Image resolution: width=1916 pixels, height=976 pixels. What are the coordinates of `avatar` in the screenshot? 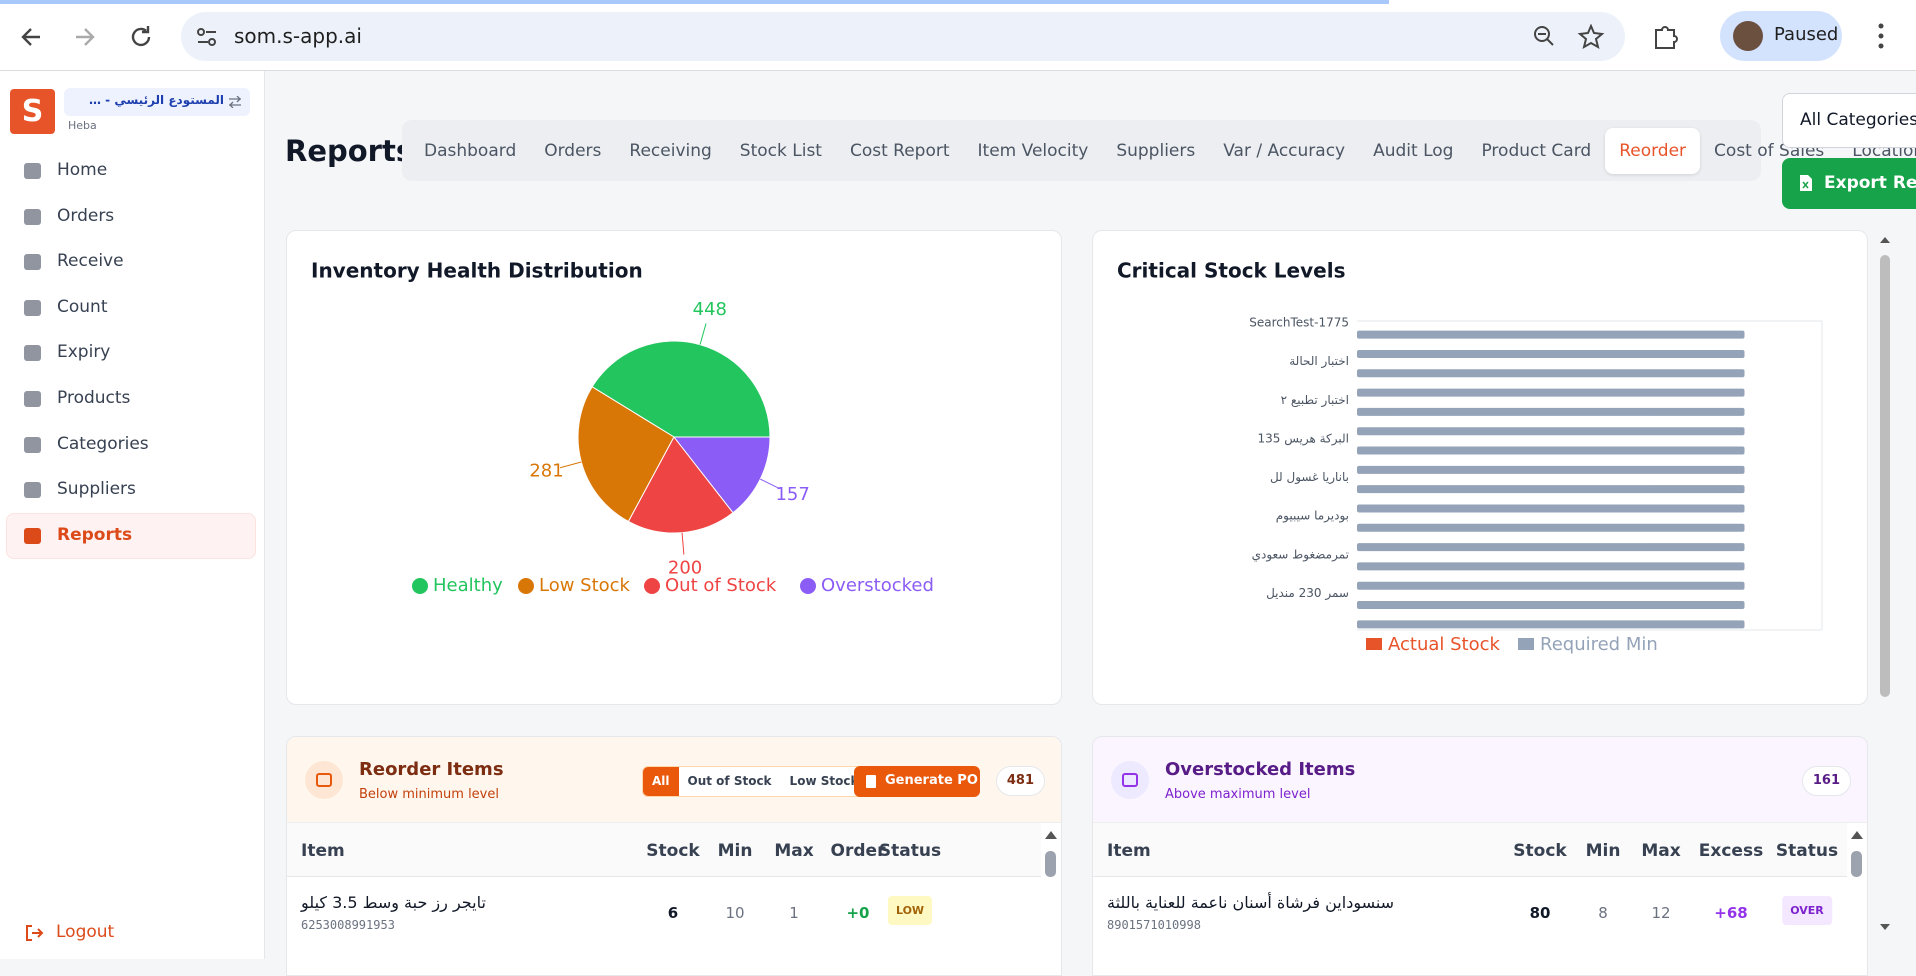 It's located at (1748, 36).